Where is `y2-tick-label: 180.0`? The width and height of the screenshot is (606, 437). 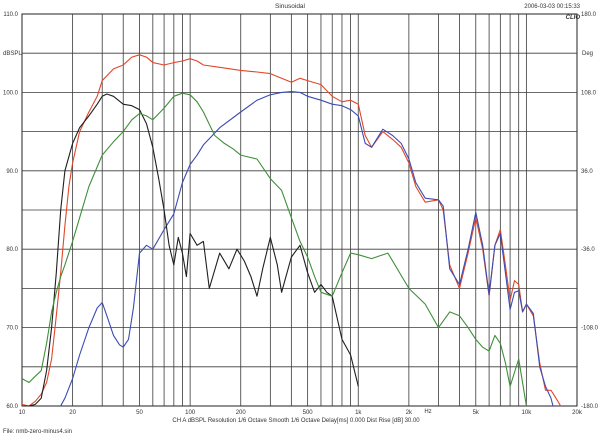 y2-tick-label: 180.0 is located at coordinates (589, 15).